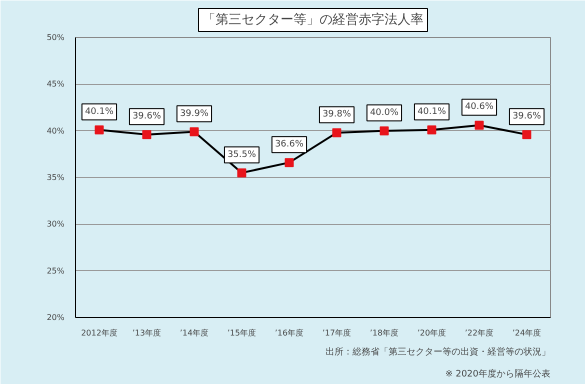  What do you see at coordinates (55, 177) in the screenshot?
I see `y-tick-label: 35%` at bounding box center [55, 177].